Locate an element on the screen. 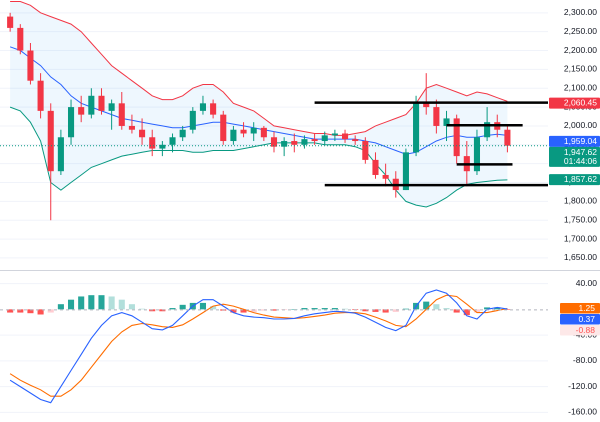  y-tick-label: -160.00 is located at coordinates (582, 412).